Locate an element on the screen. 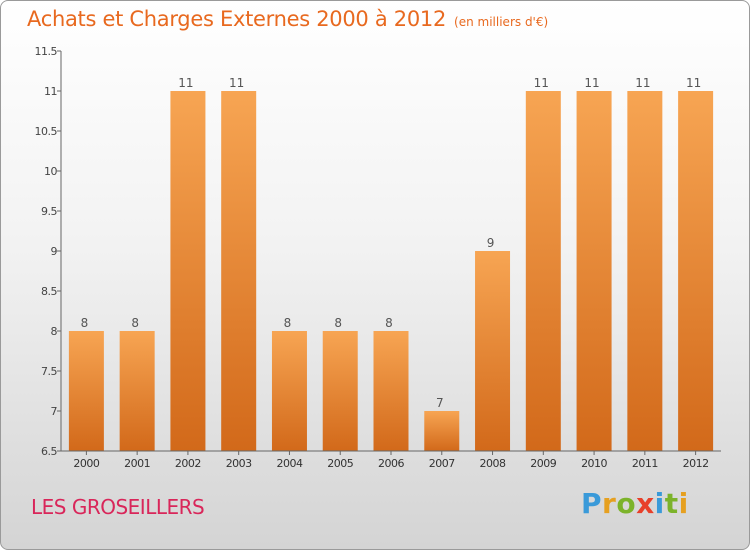  logo-letter: t is located at coordinates (671, 503).